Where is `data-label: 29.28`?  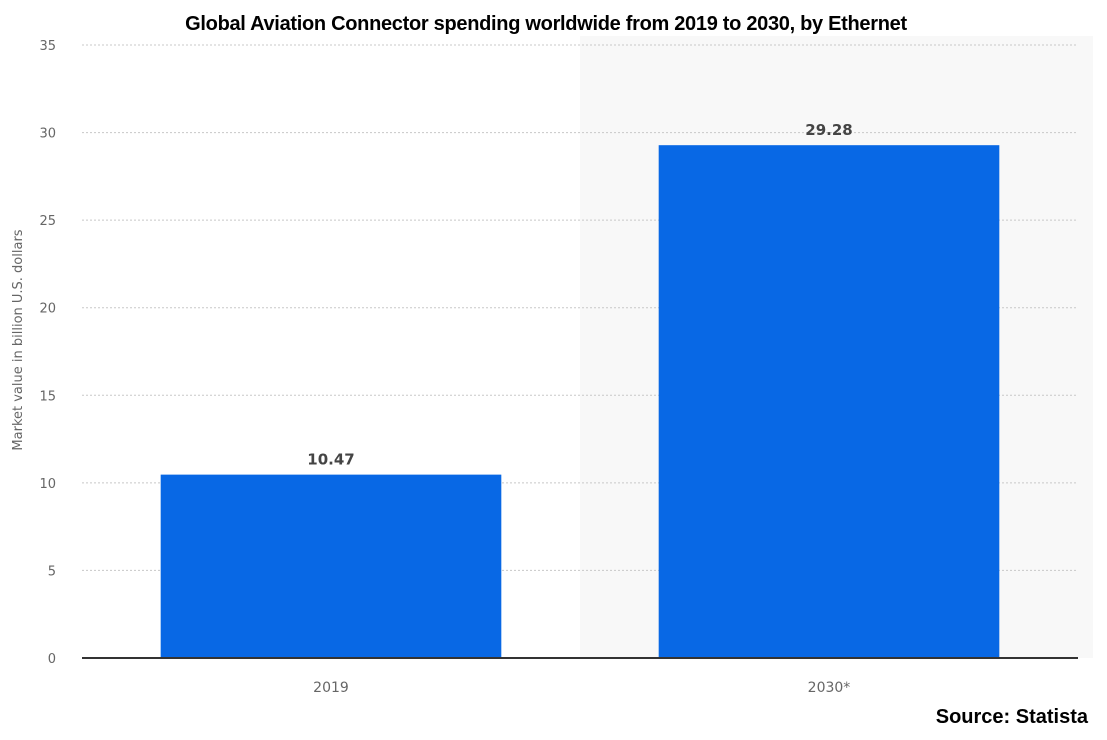
data-label: 29.28 is located at coordinates (828, 130).